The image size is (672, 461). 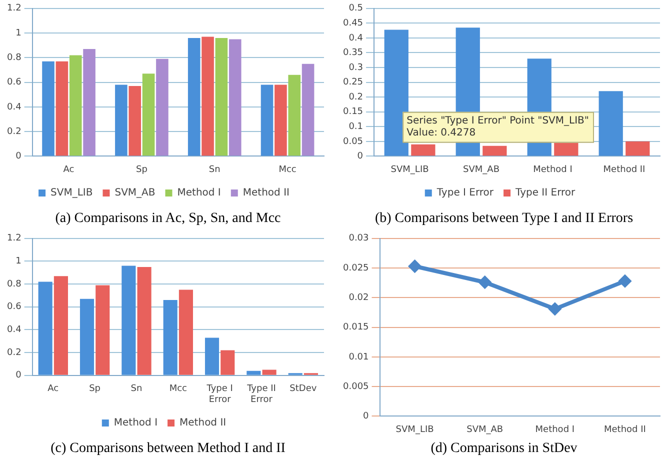 I want to click on text: (a) Comparisons in Ac, Sp, Sn, and Mcc, so click(x=168, y=219).